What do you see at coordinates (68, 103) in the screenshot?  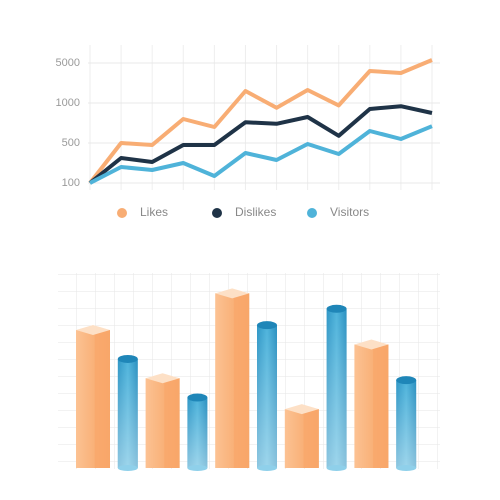 I see `y-tick-label: 1000` at bounding box center [68, 103].